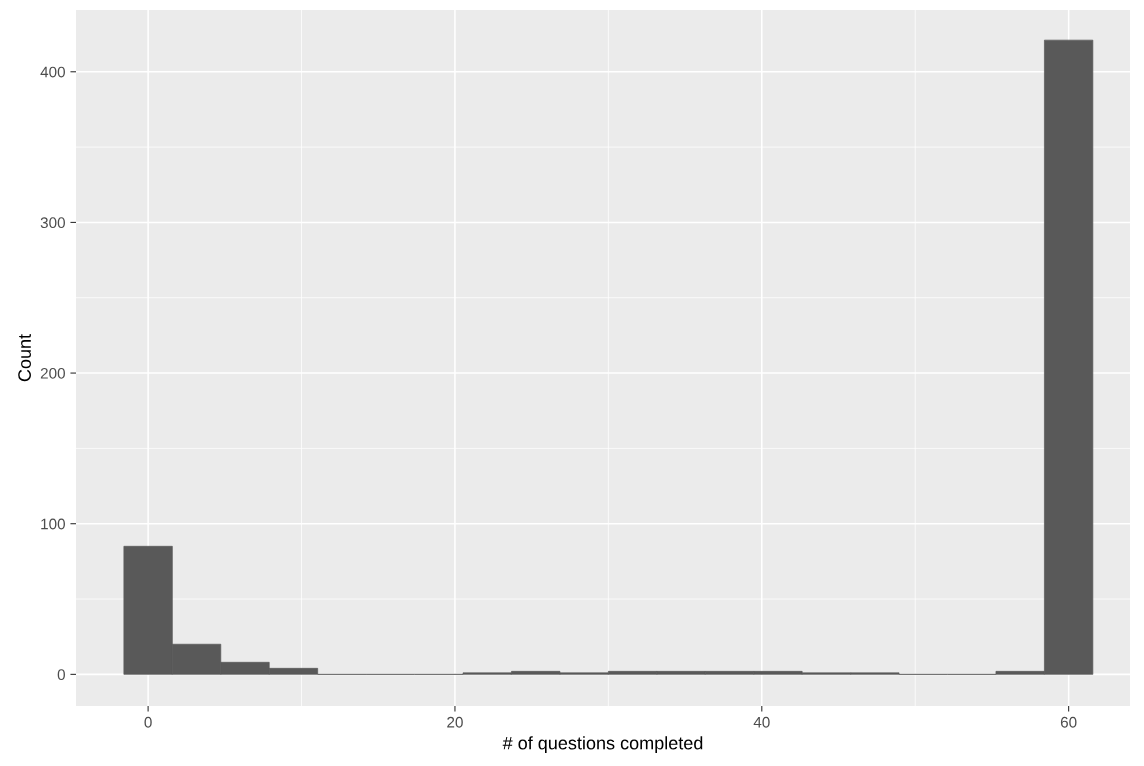 The height and width of the screenshot is (766, 1144). Describe the element at coordinates (24, 358) in the screenshot. I see `y-axis-title: Count` at that location.